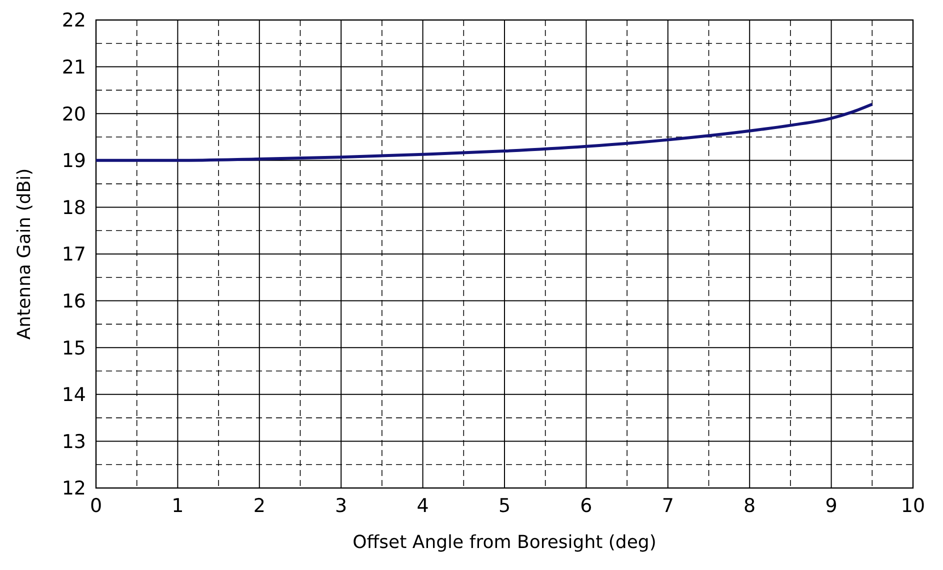 The width and height of the screenshot is (943, 570). What do you see at coordinates (74, 161) in the screenshot?
I see `y-tick-label: 19` at bounding box center [74, 161].